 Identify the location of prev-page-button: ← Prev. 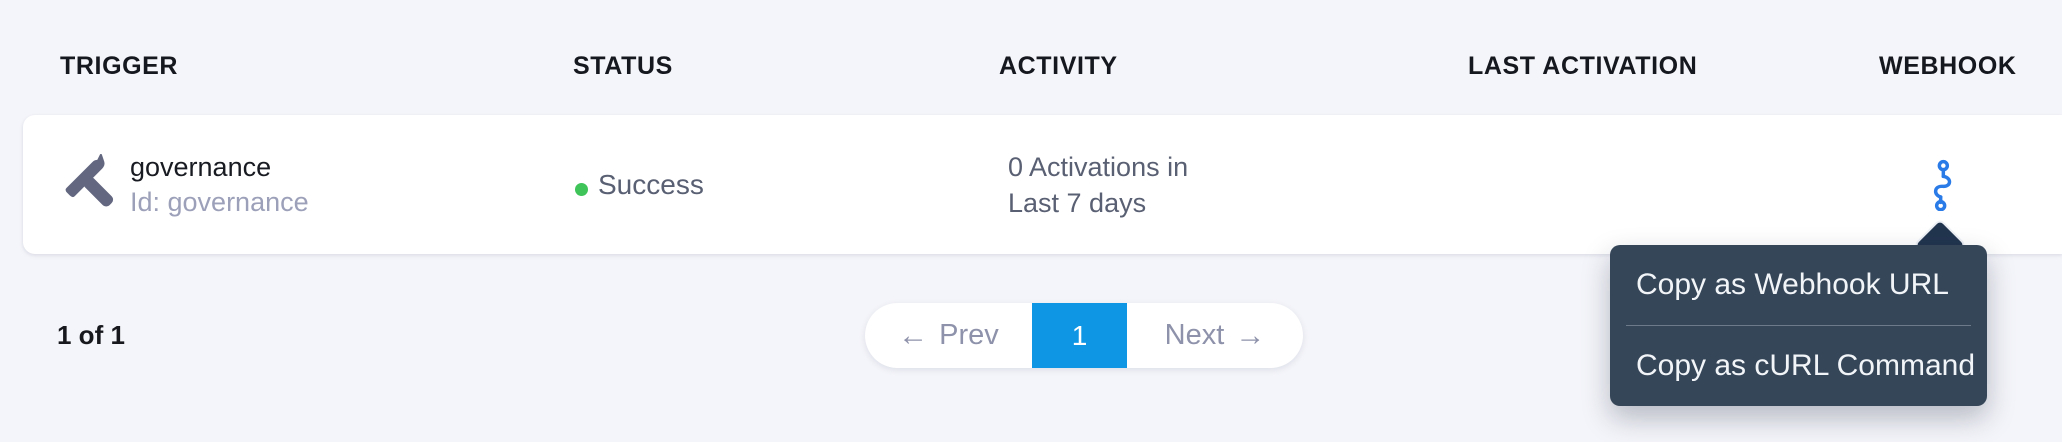
(948, 335).